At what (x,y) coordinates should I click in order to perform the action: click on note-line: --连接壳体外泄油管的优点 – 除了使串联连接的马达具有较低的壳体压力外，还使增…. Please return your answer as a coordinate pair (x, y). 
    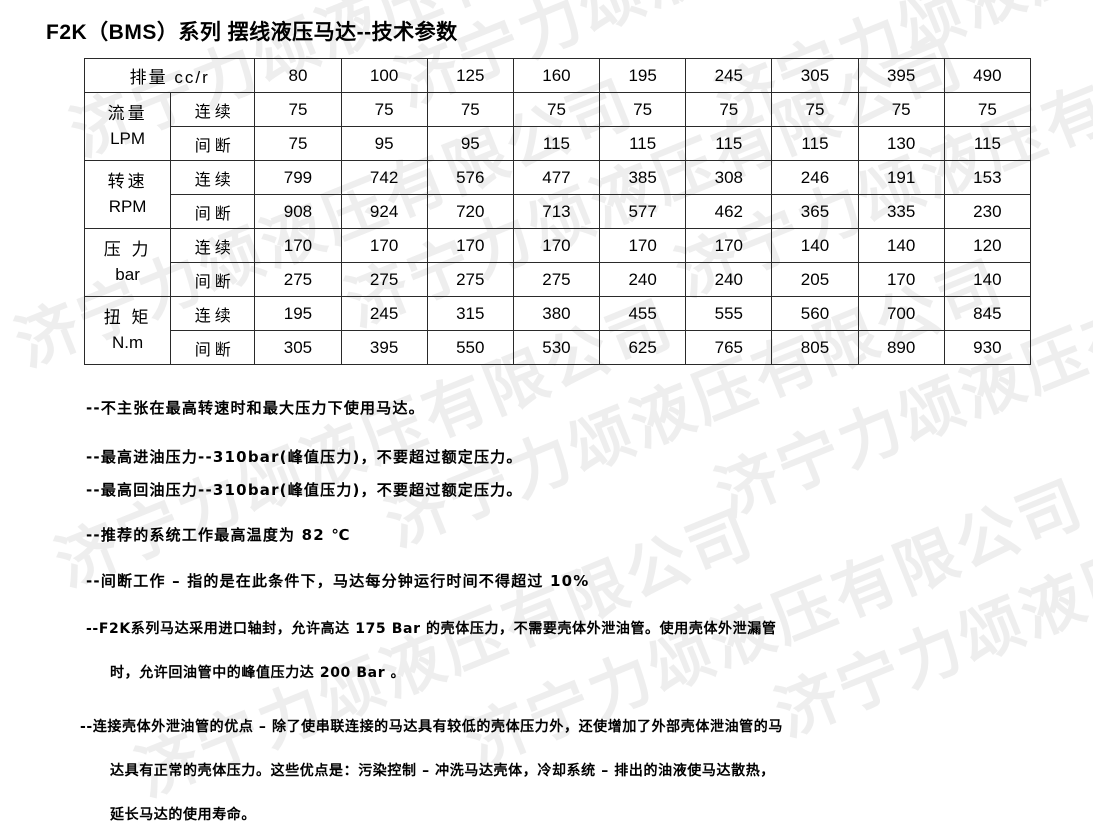
    Looking at the image, I should click on (431, 727).